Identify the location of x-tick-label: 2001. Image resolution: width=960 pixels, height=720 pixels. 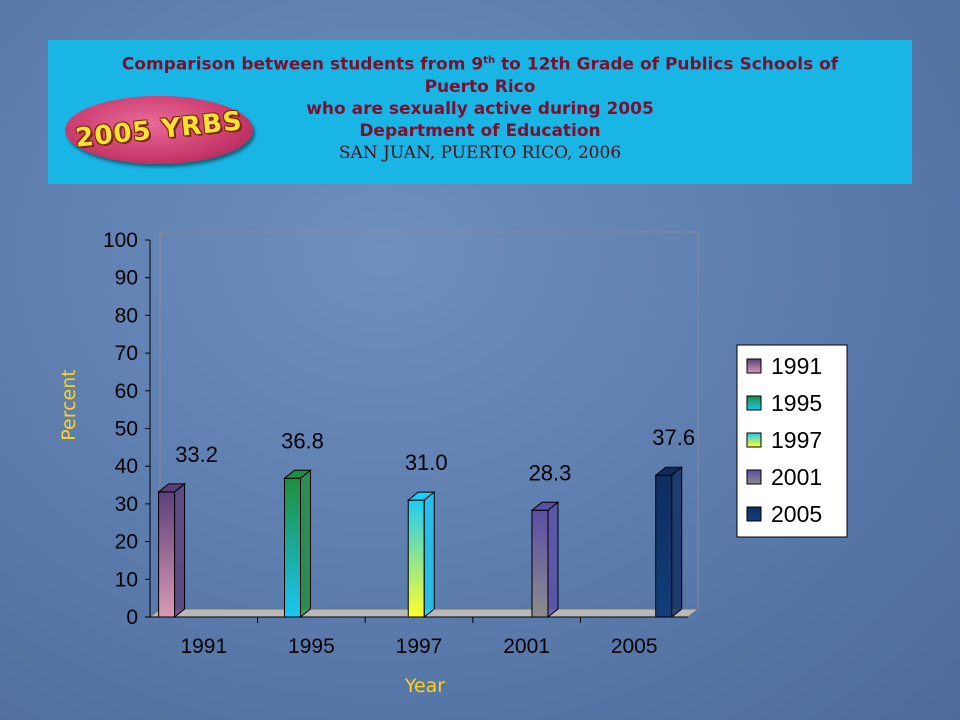
(526, 646).